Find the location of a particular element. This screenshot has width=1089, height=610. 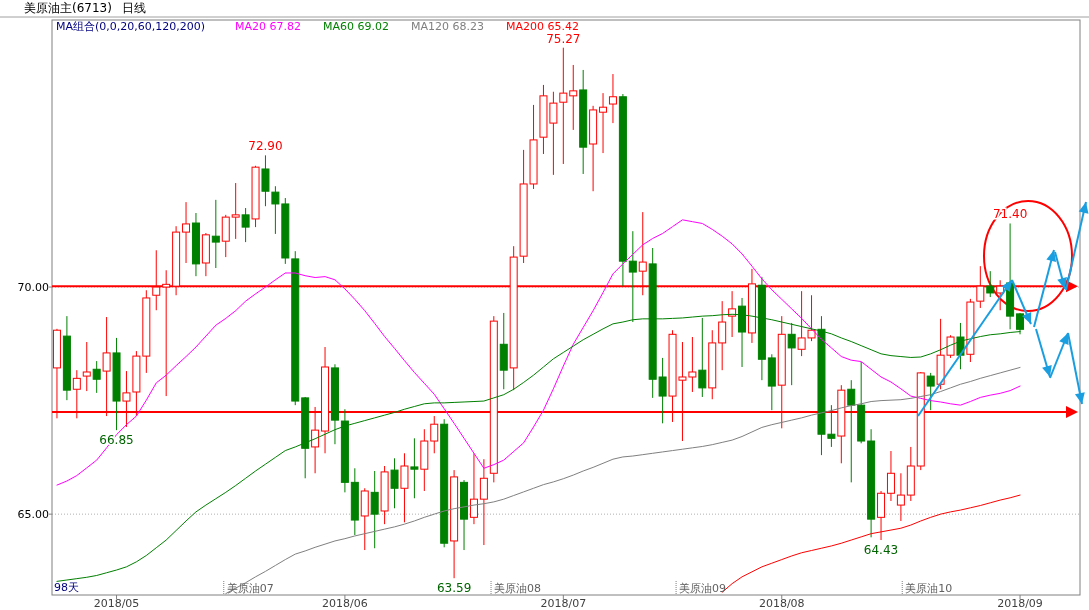

annotation: 美原油10 is located at coordinates (929, 588).